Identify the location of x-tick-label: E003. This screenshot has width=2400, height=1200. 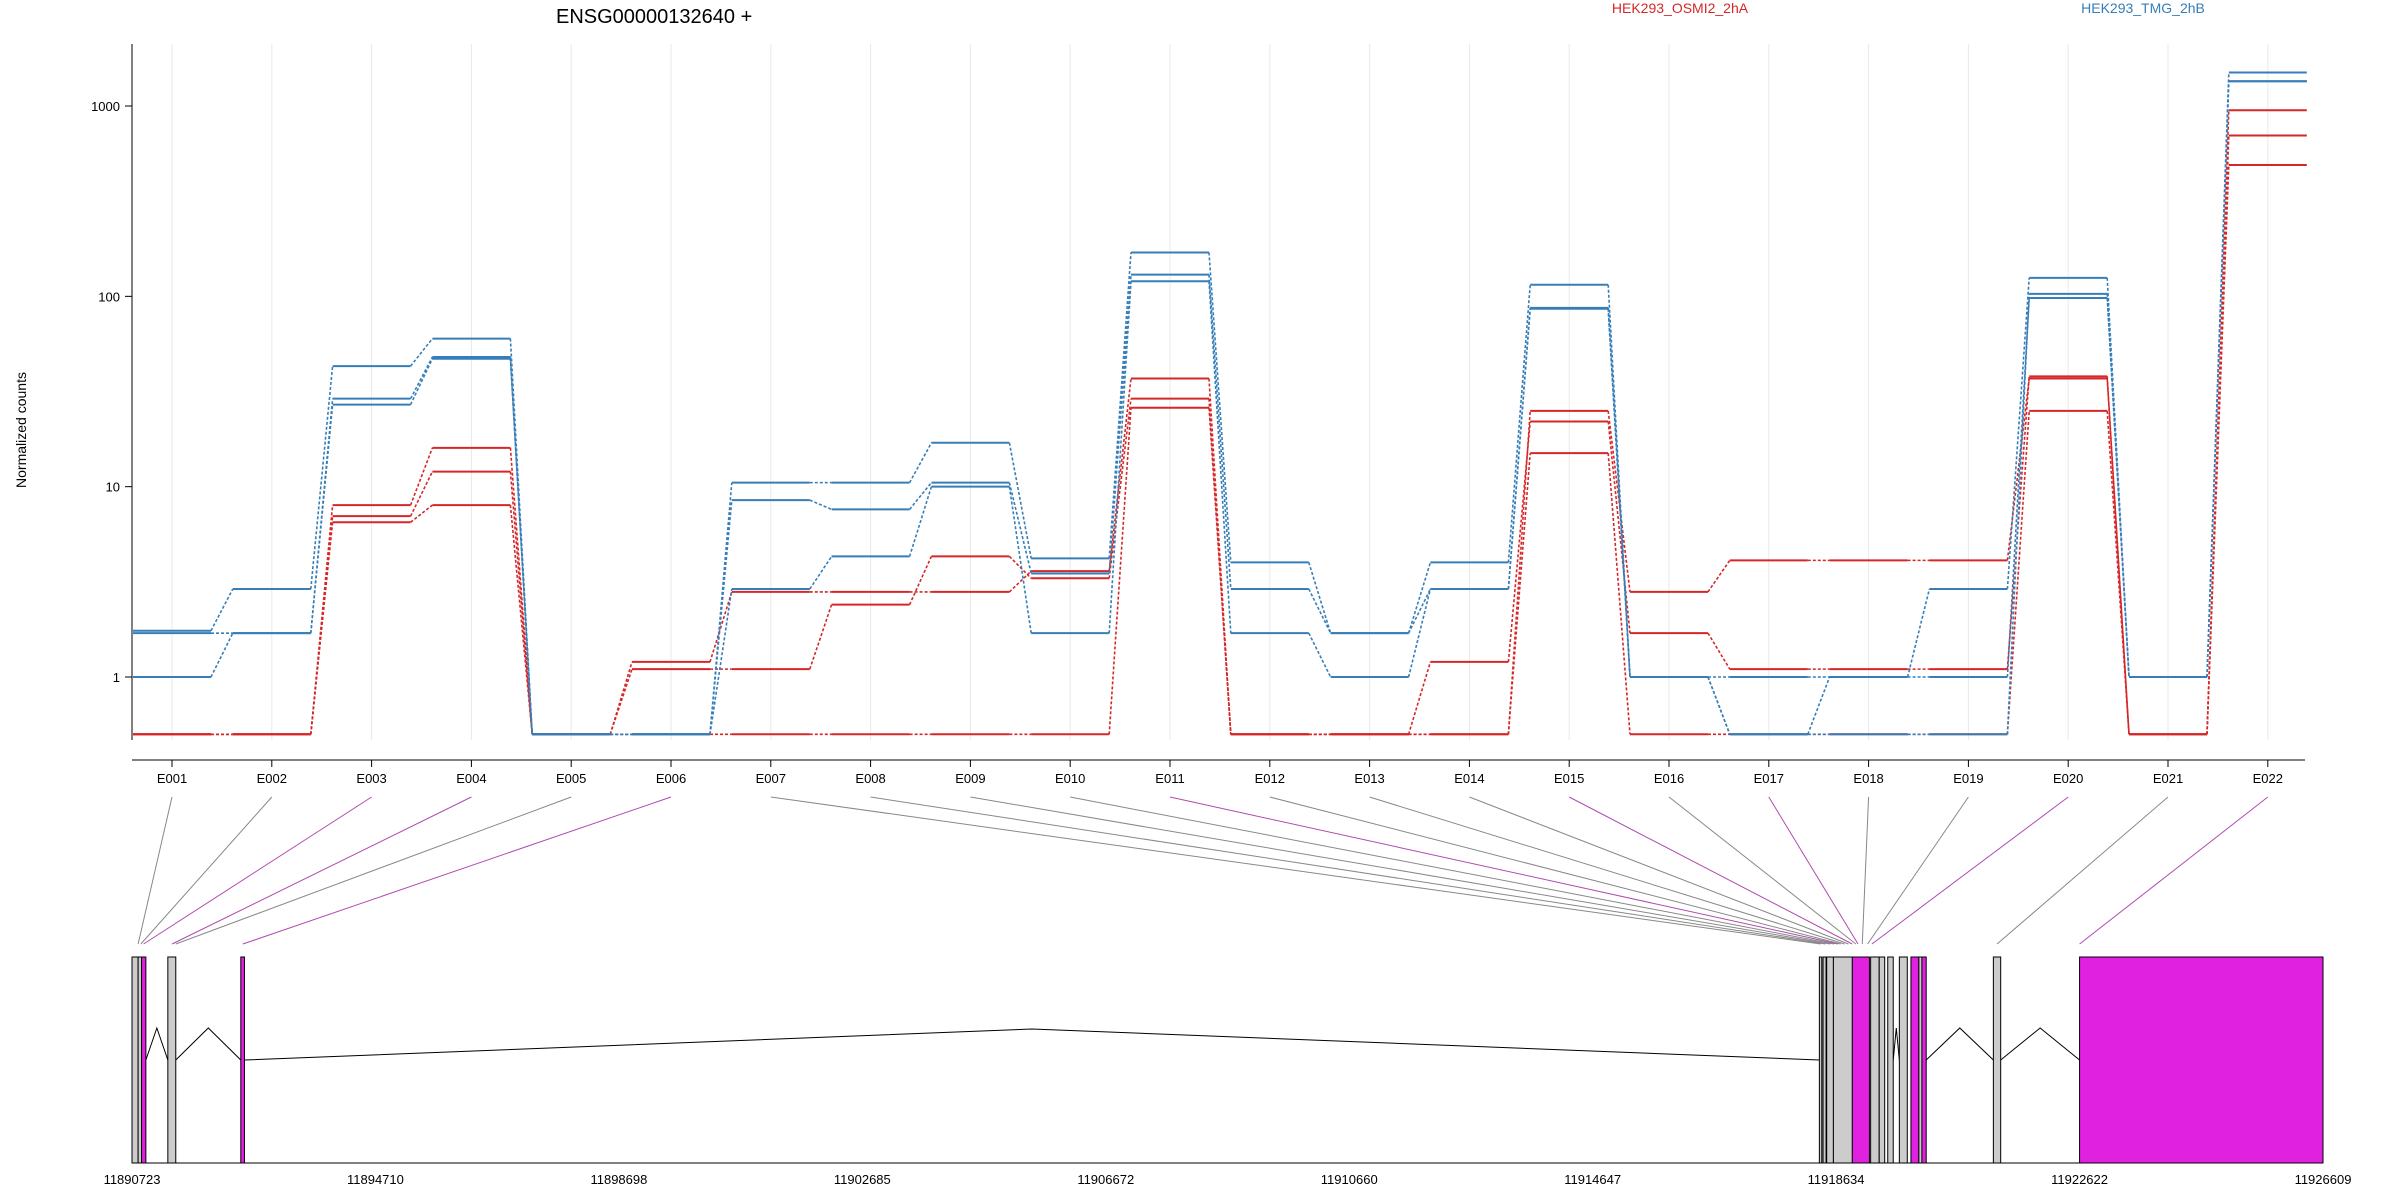
(371, 778).